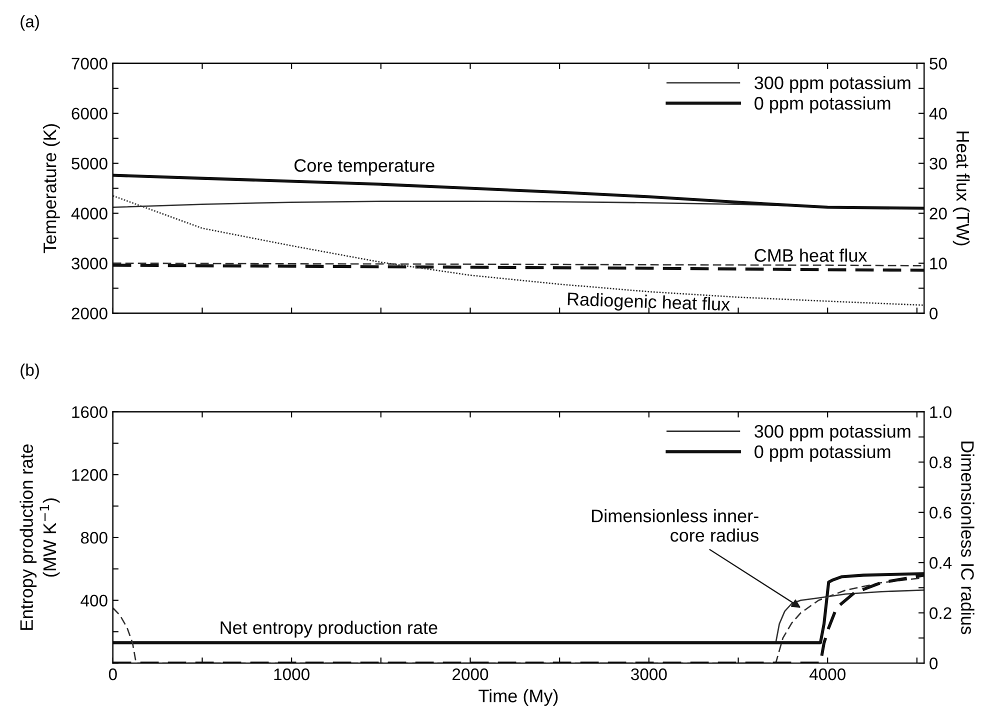 This screenshot has width=999, height=720. I want to click on y2-tick-label: 30, so click(938, 164).